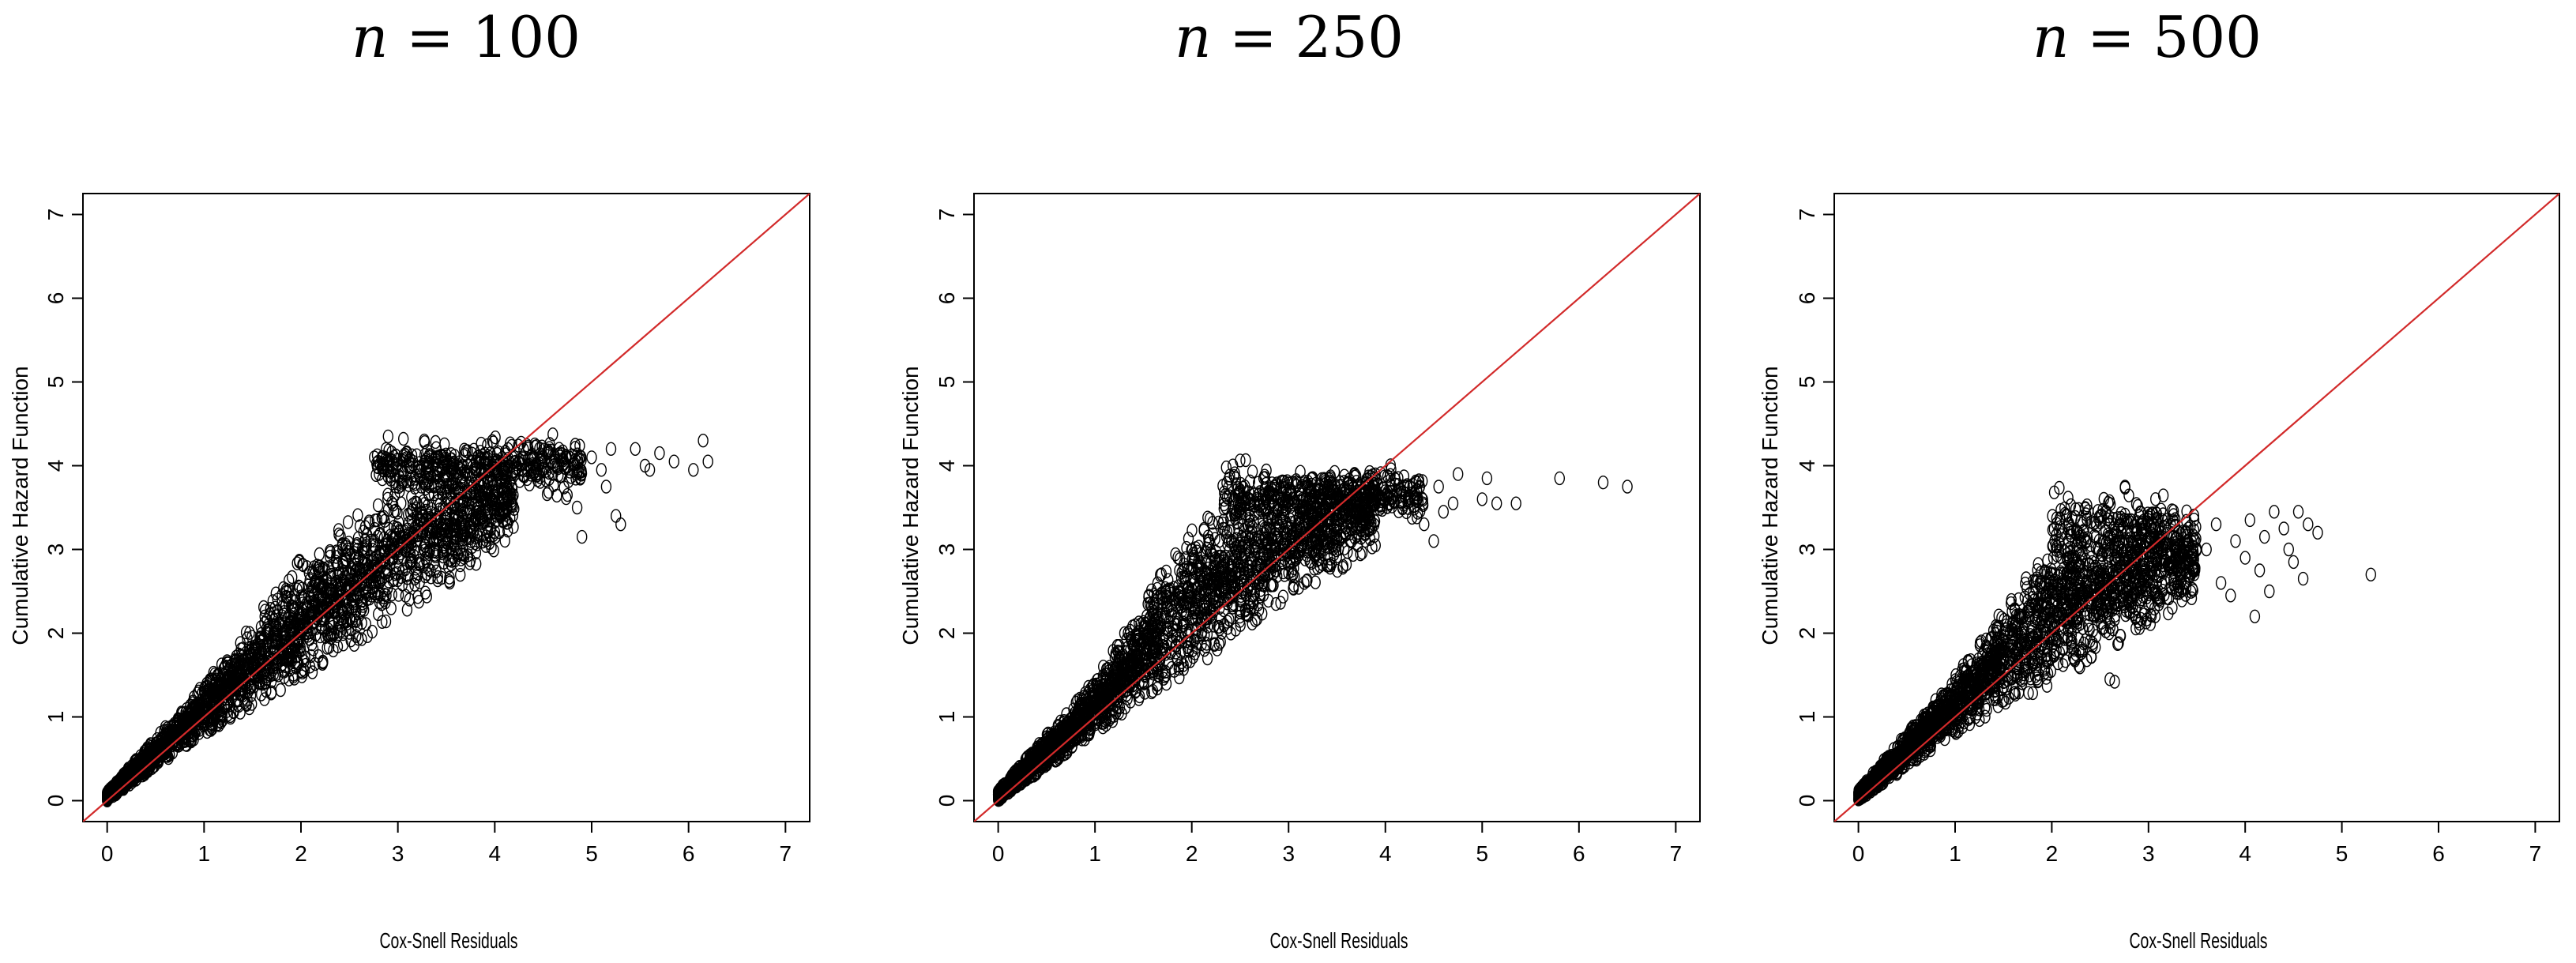  Describe the element at coordinates (301, 853) in the screenshot. I see `x-tick-label: 2` at that location.